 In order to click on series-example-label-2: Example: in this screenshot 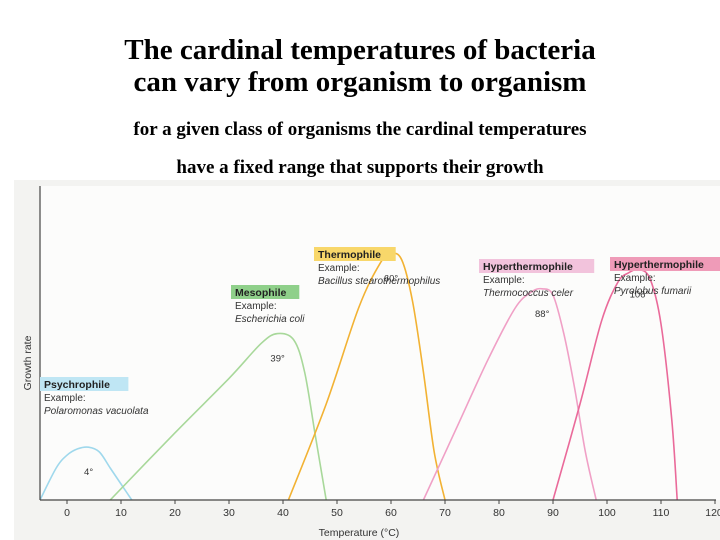, I will do `click(339, 268)`.